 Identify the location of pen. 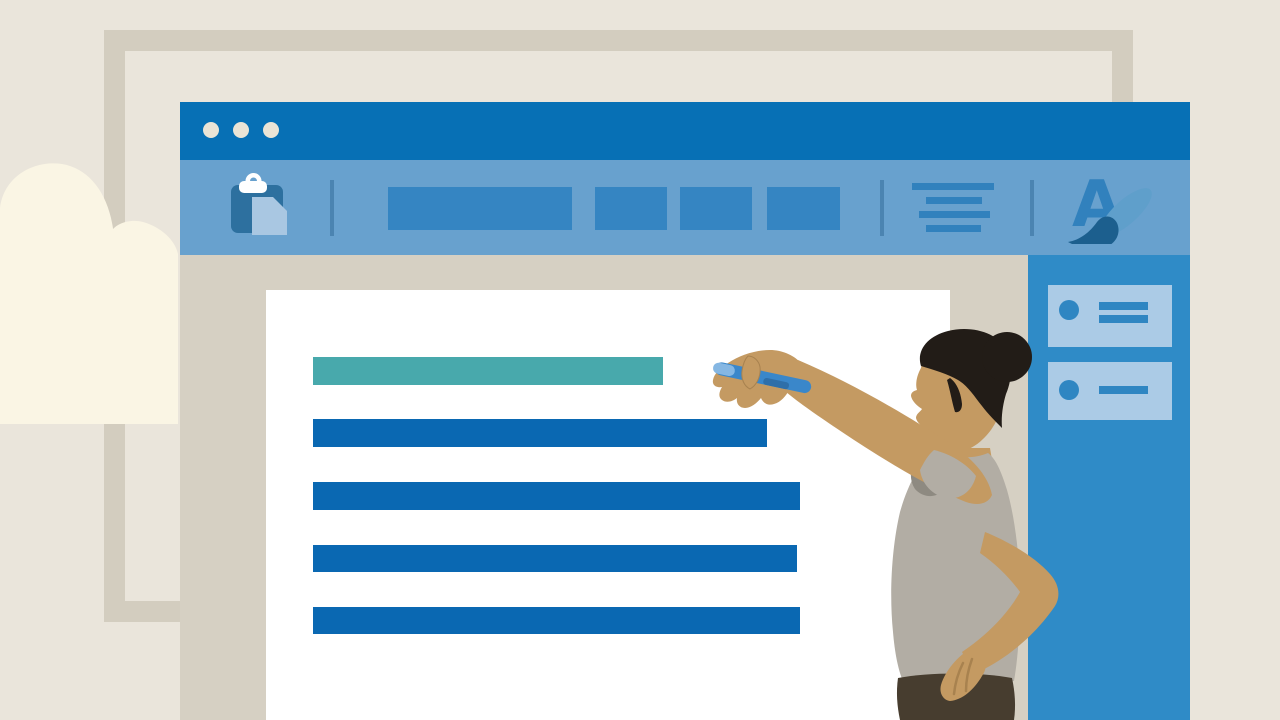
(762, 378).